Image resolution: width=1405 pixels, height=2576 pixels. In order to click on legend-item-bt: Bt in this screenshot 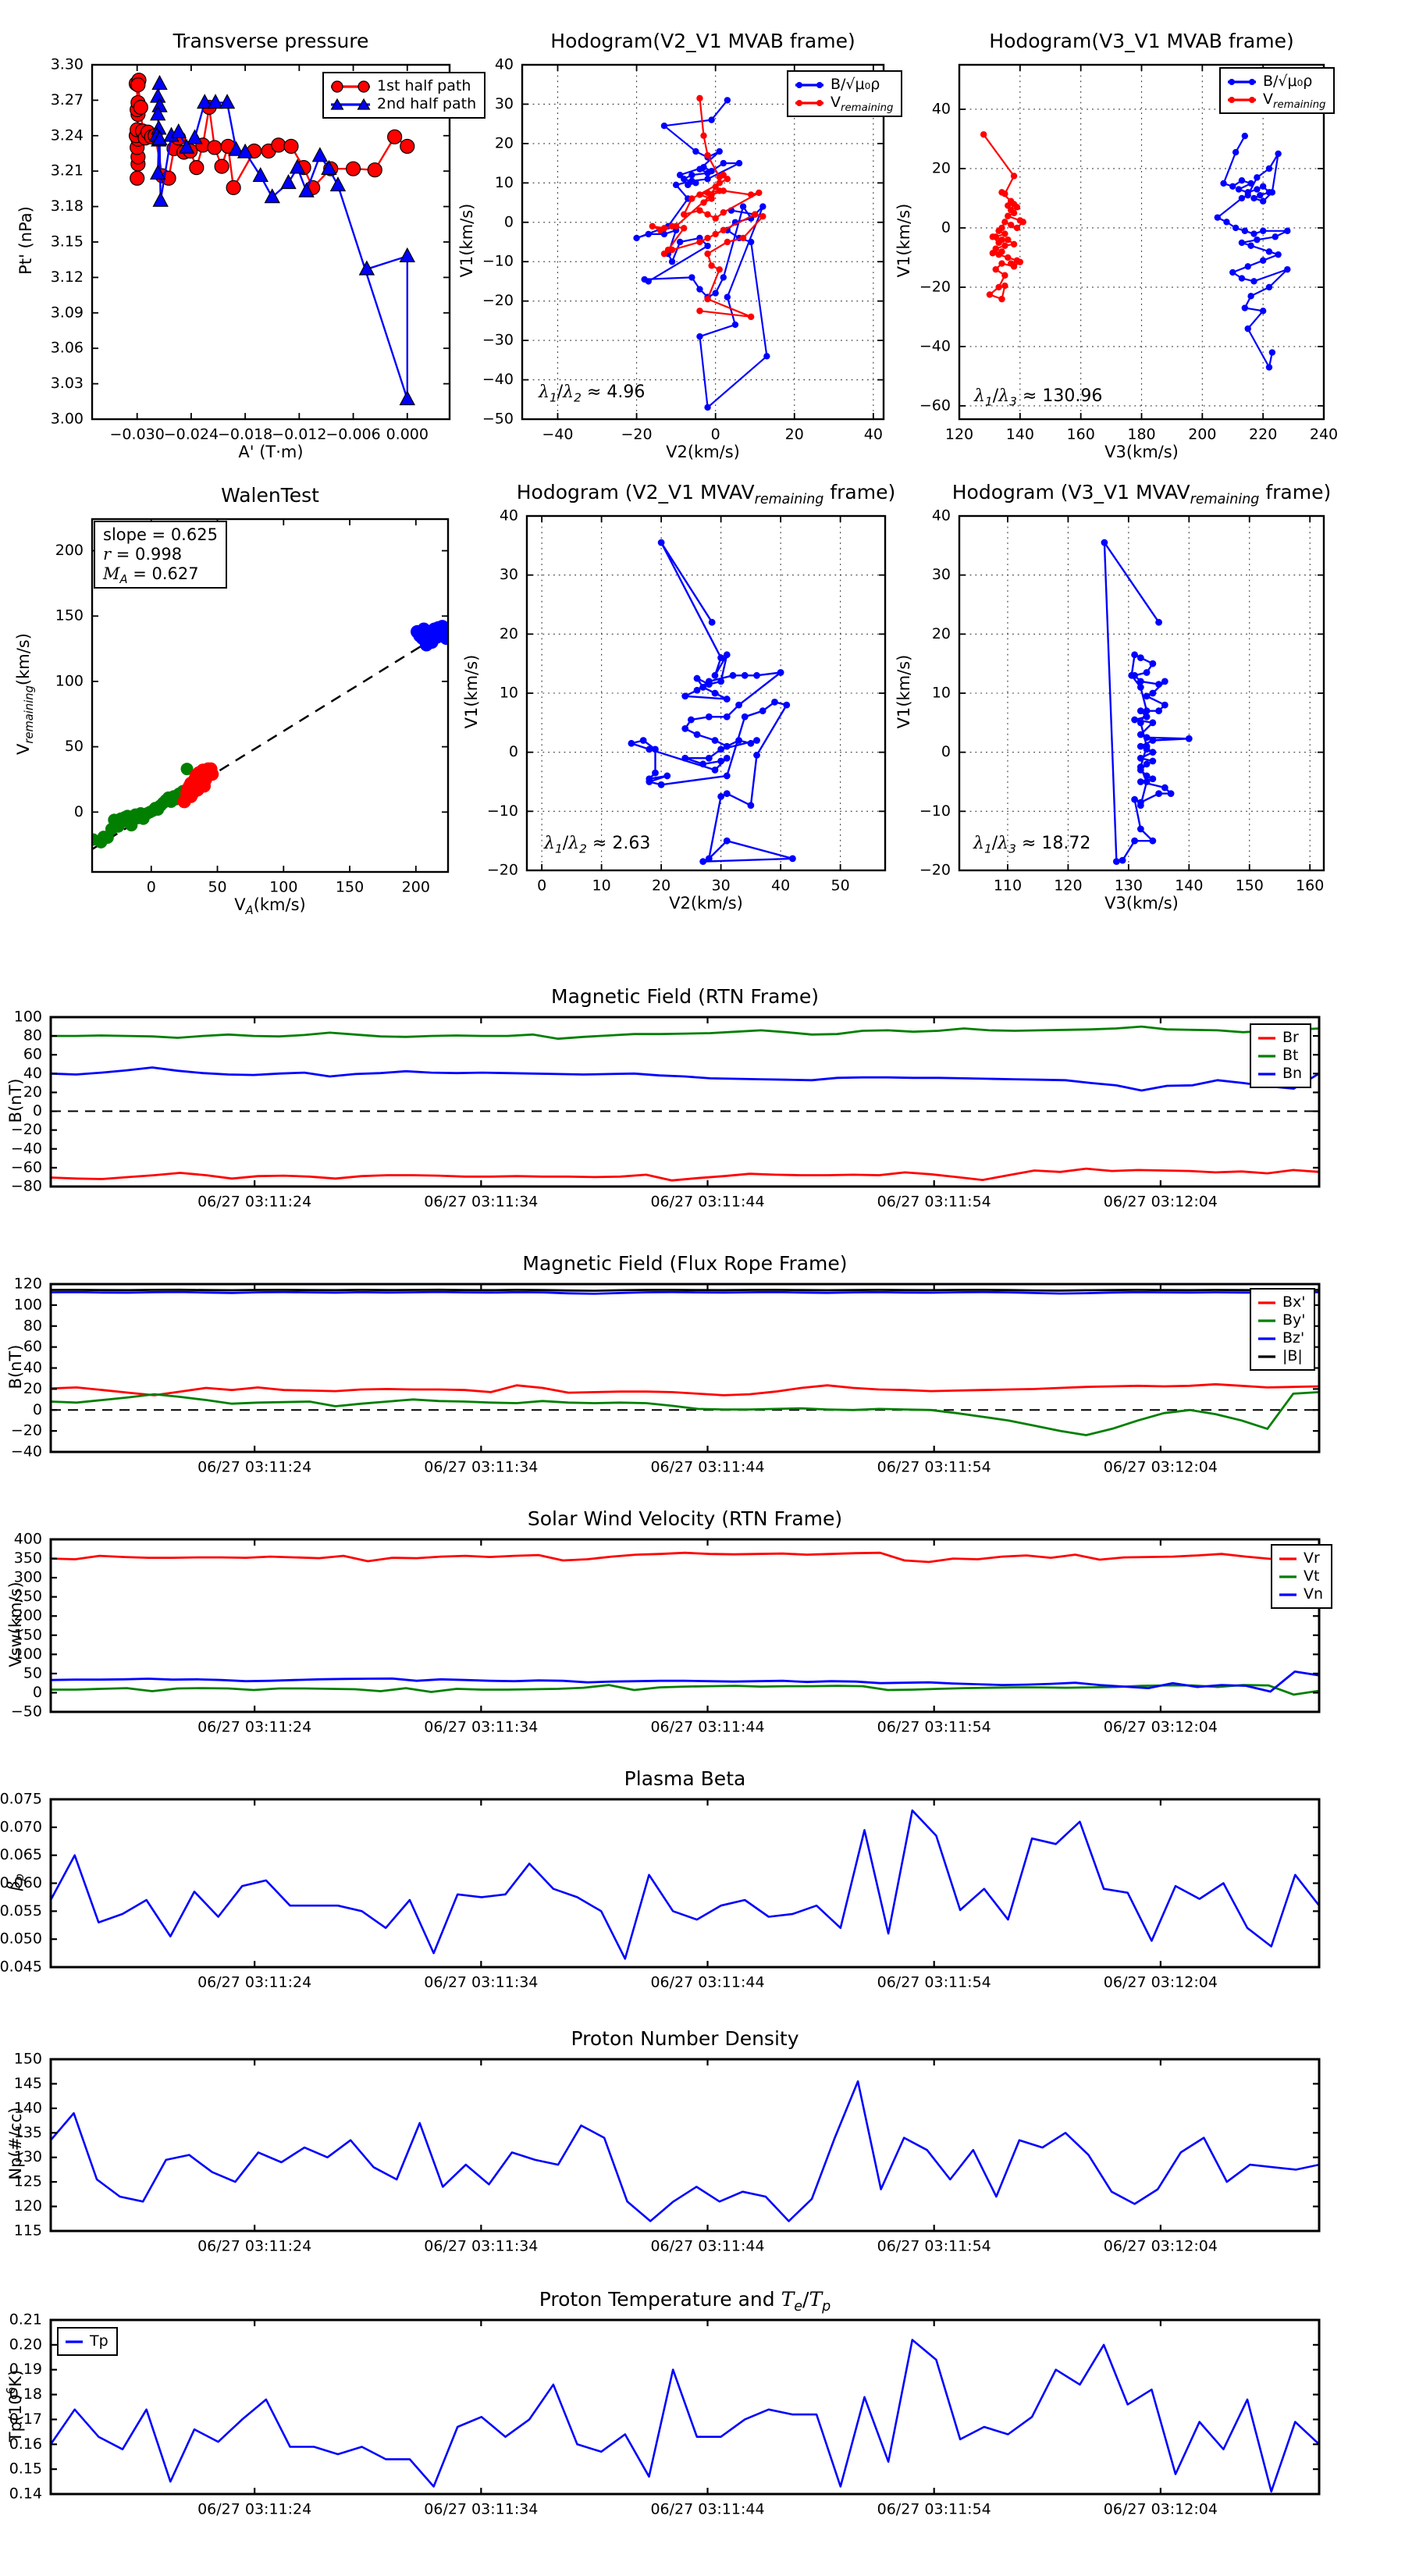, I will do `click(1280, 1056)`.